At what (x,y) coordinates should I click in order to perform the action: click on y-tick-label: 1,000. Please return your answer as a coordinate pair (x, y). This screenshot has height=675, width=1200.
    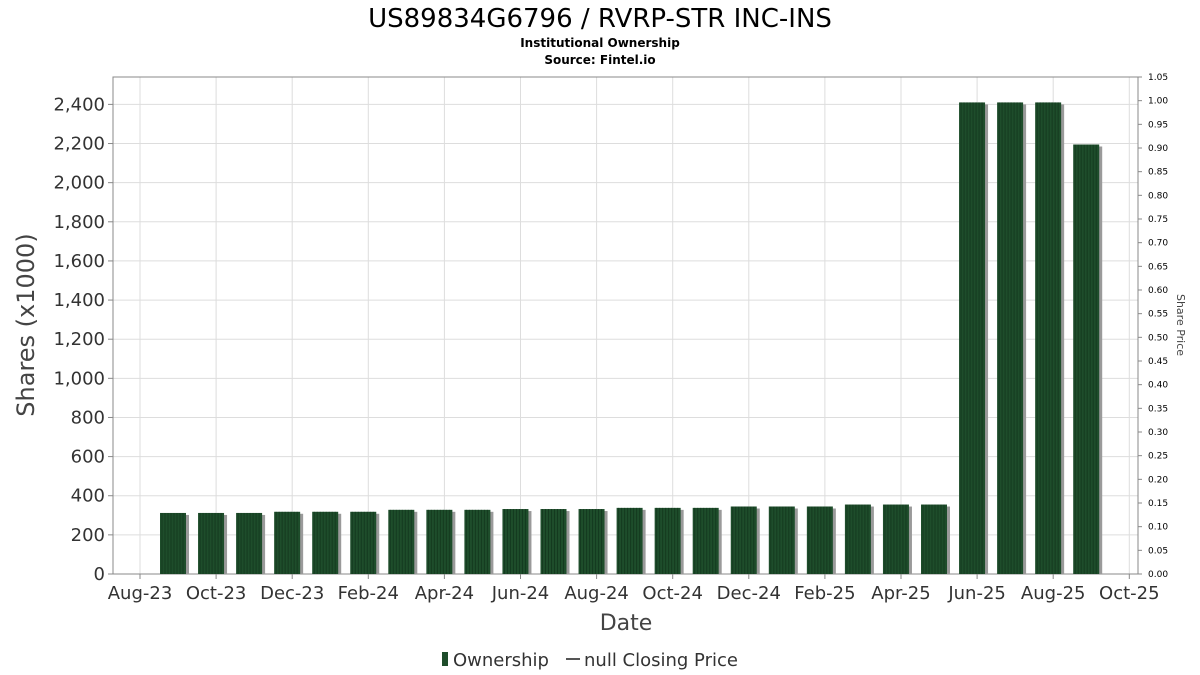
    Looking at the image, I should click on (79, 378).